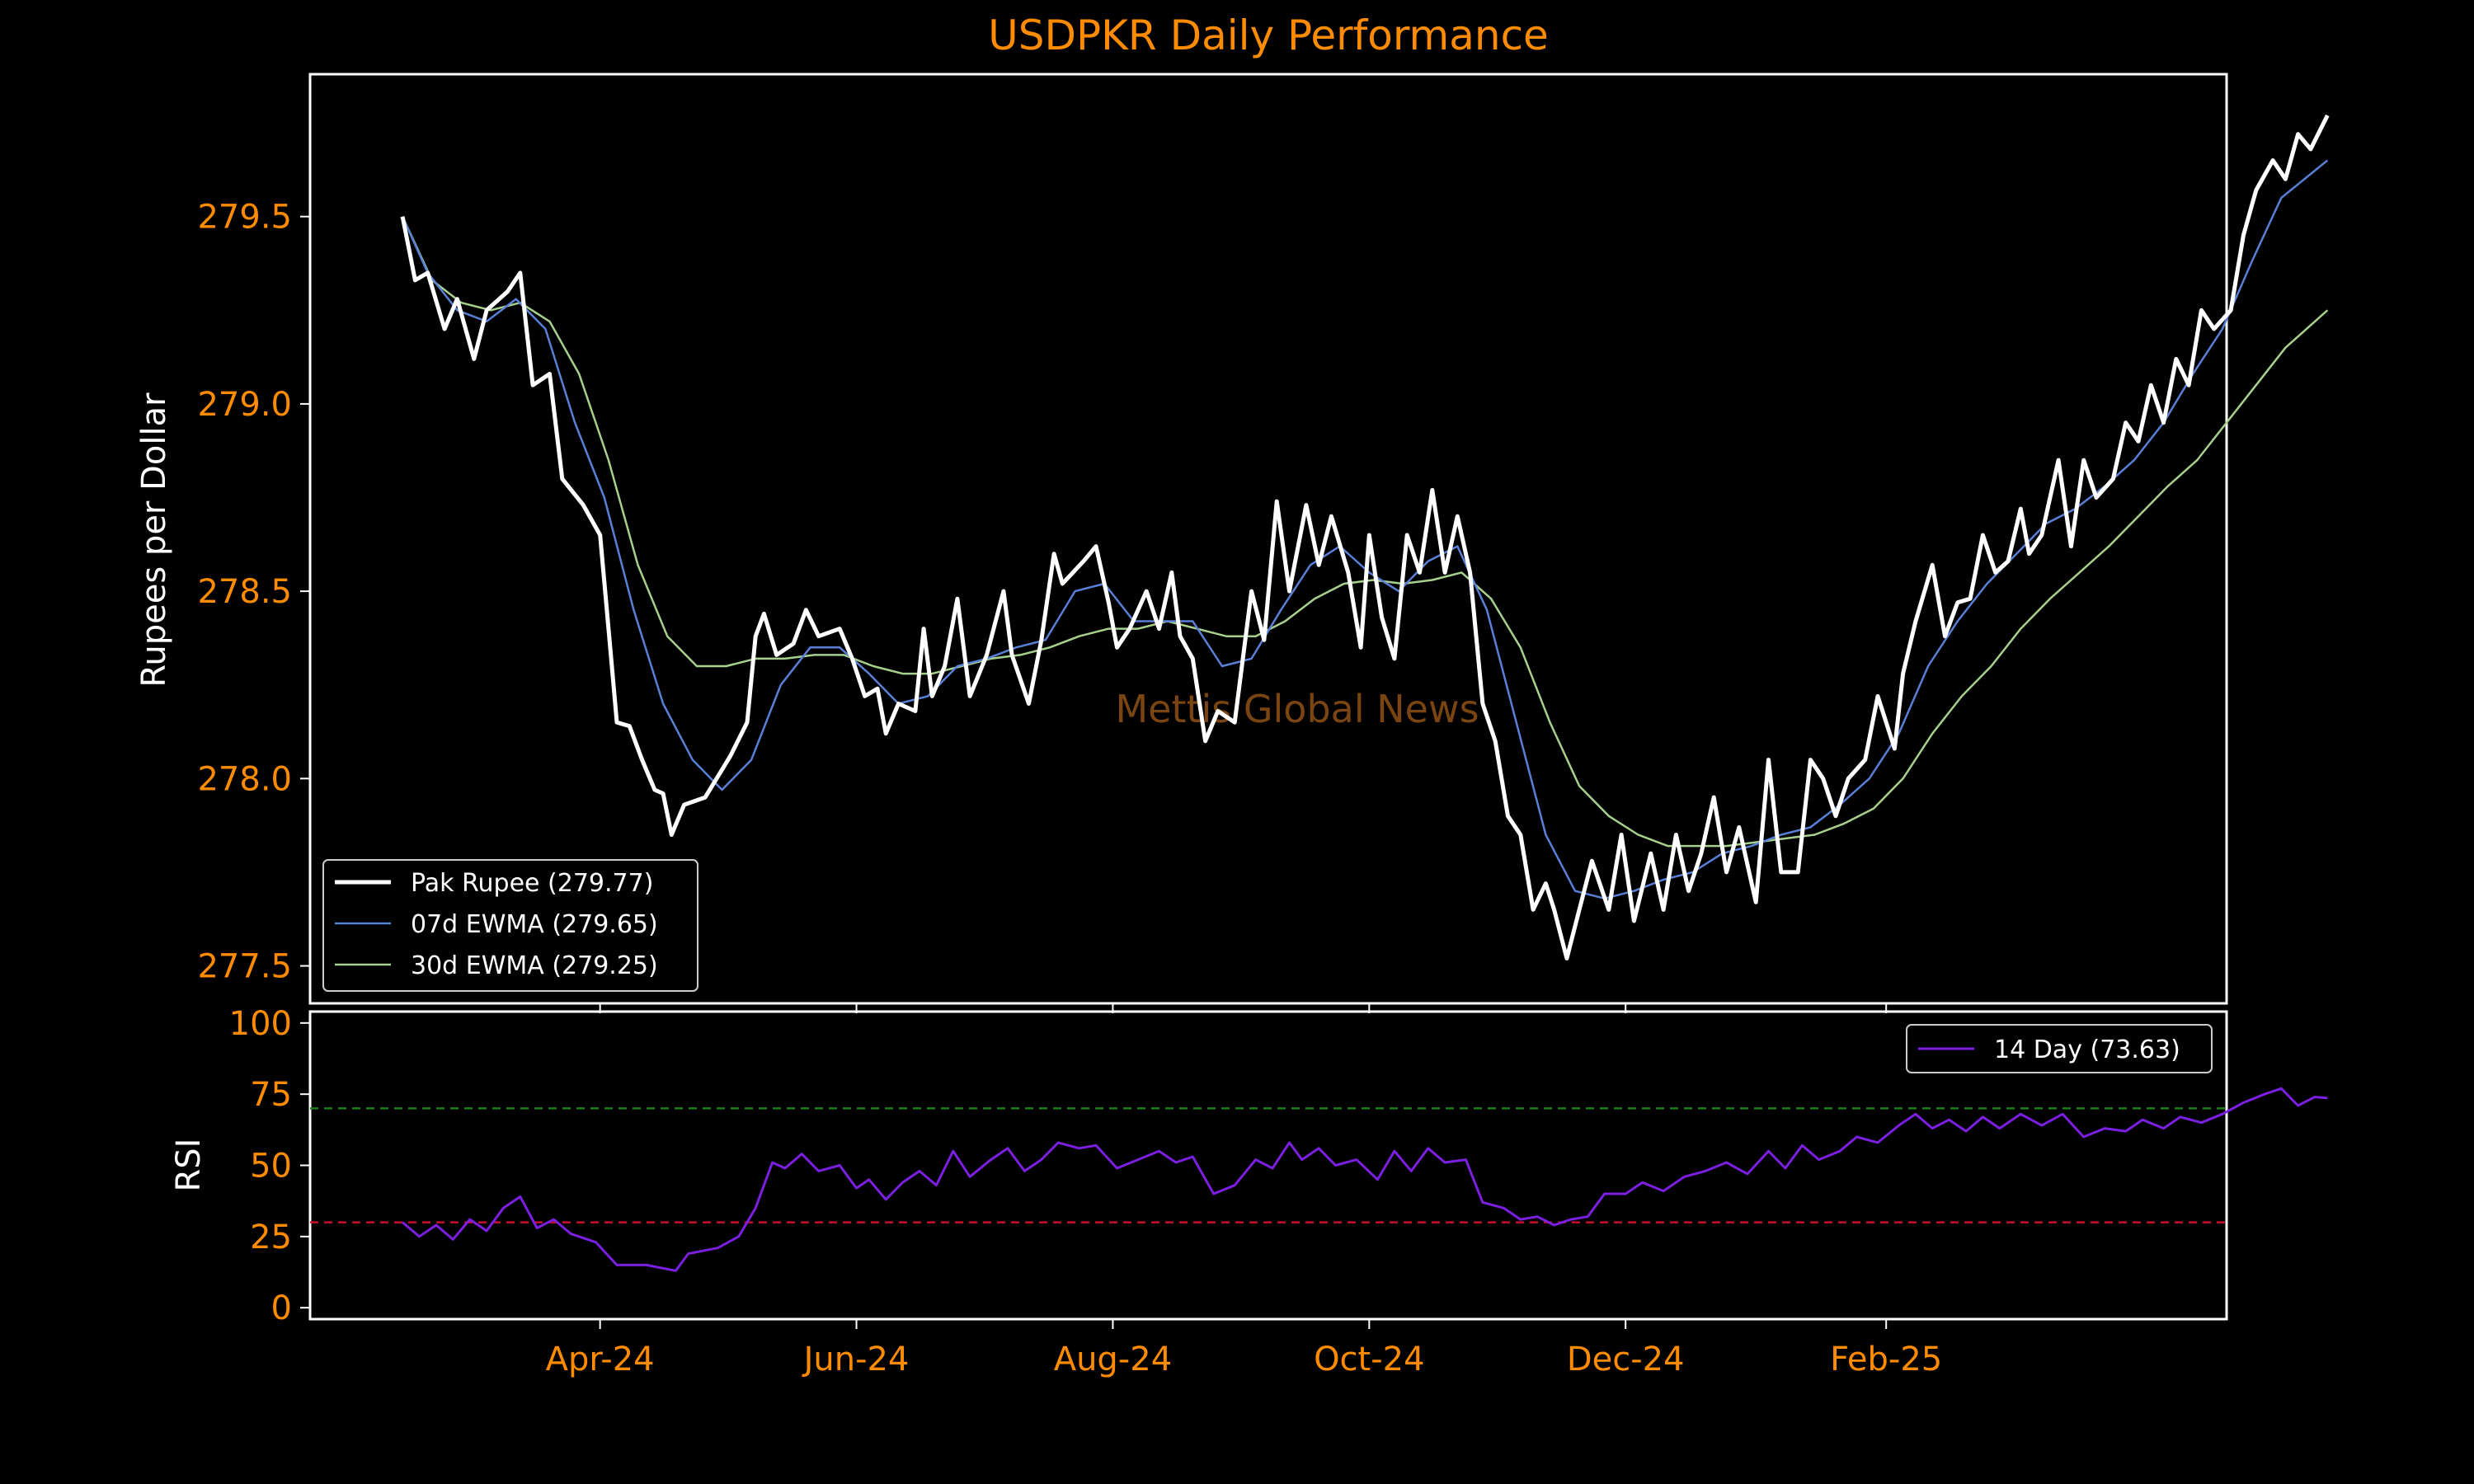  Describe the element at coordinates (856, 1359) in the screenshot. I see `x-tick-label: Jun-24` at that location.